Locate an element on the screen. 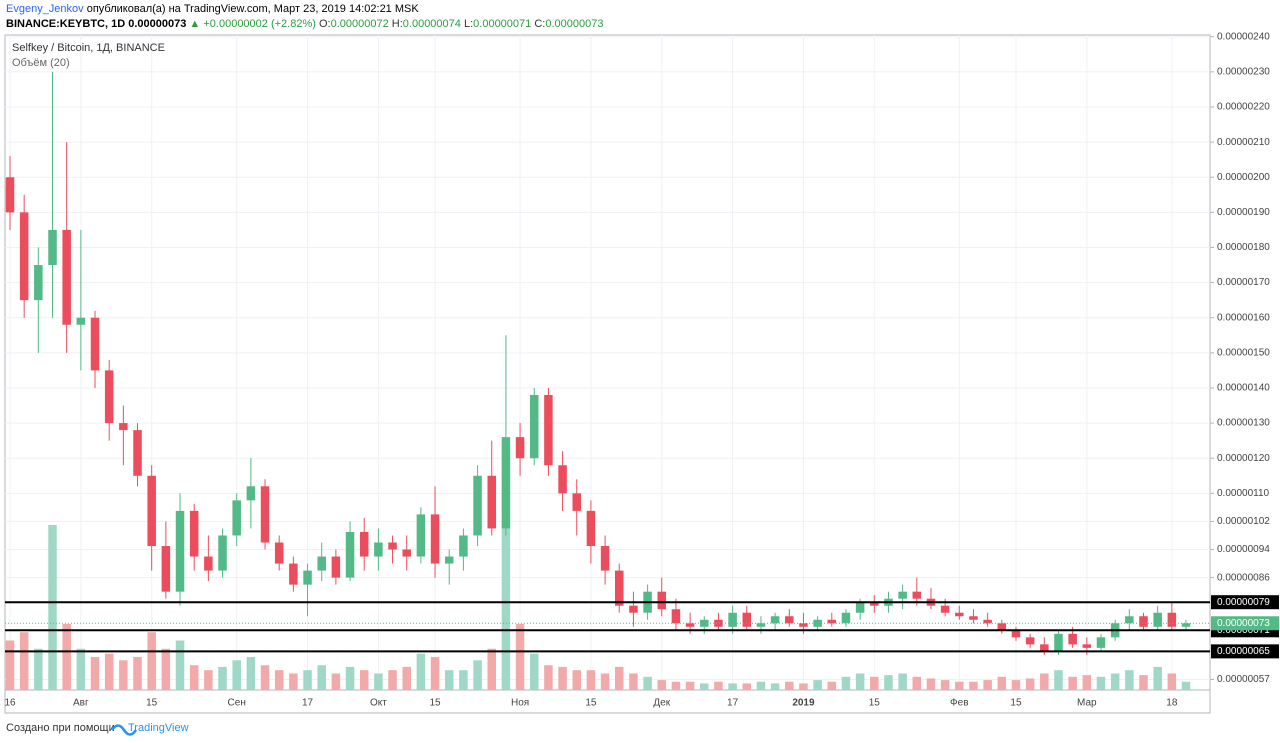  x-tick-label: Окт is located at coordinates (378, 703).